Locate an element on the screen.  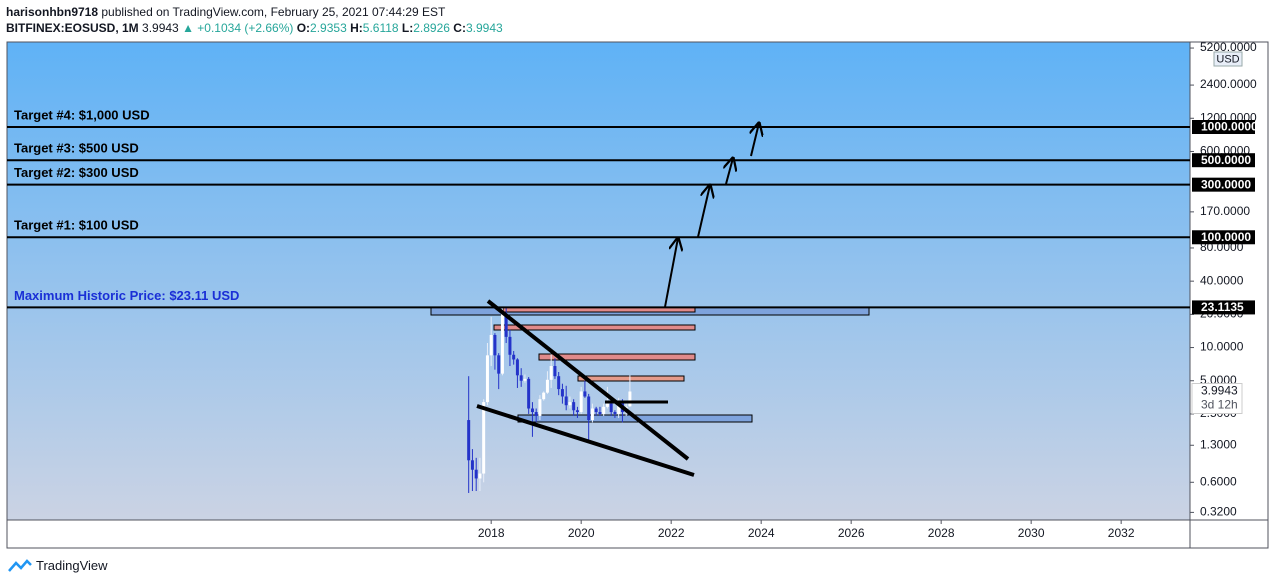
c-label: C: is located at coordinates (459, 28).